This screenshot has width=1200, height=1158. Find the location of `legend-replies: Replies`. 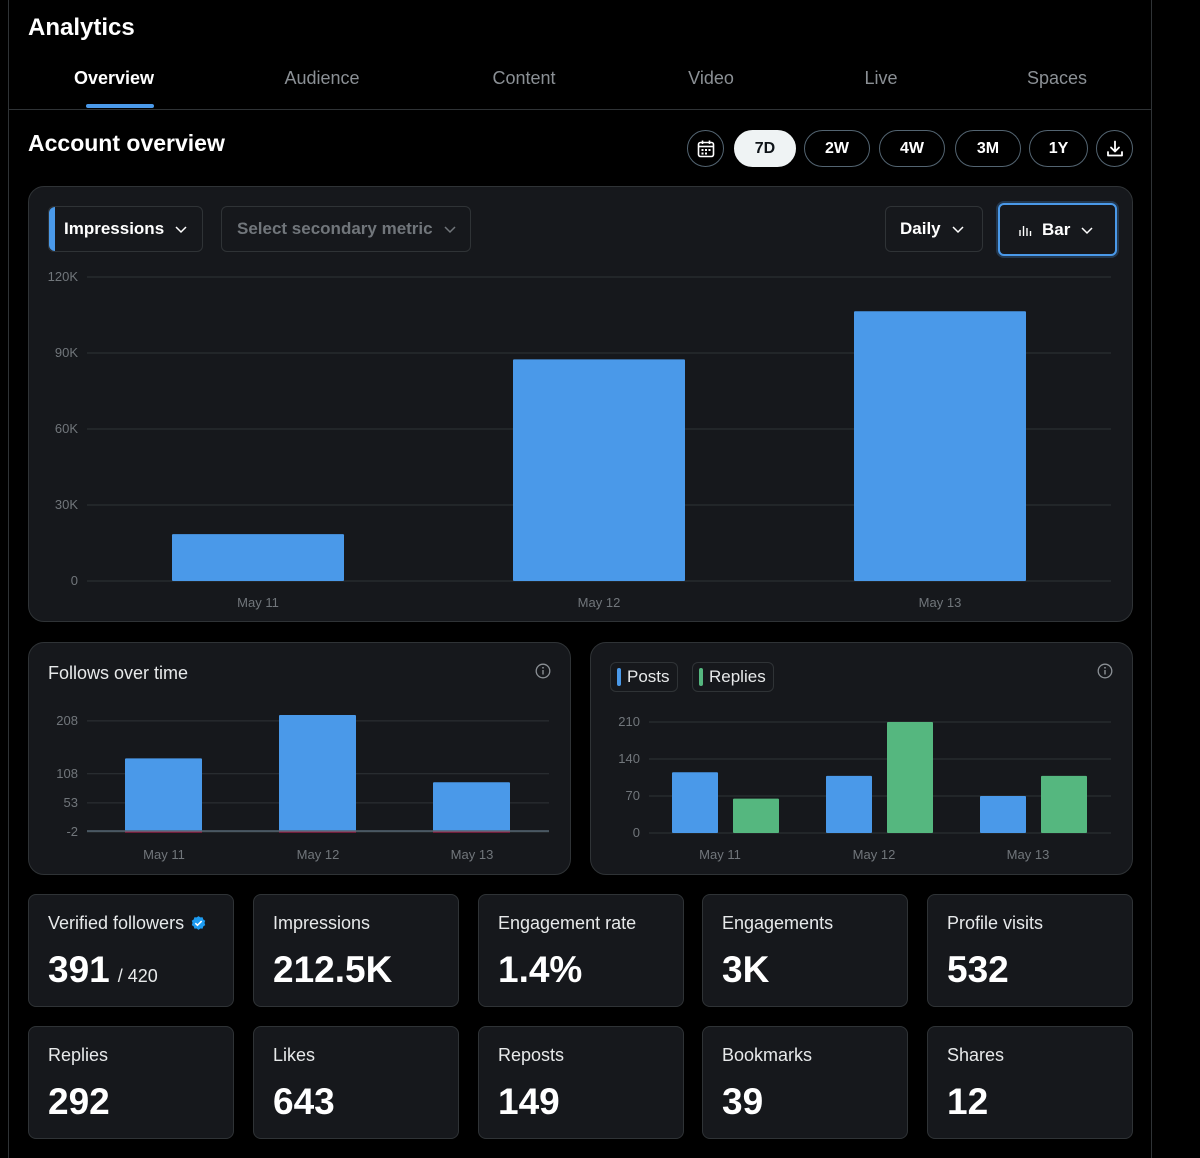

legend-replies: Replies is located at coordinates (733, 677).